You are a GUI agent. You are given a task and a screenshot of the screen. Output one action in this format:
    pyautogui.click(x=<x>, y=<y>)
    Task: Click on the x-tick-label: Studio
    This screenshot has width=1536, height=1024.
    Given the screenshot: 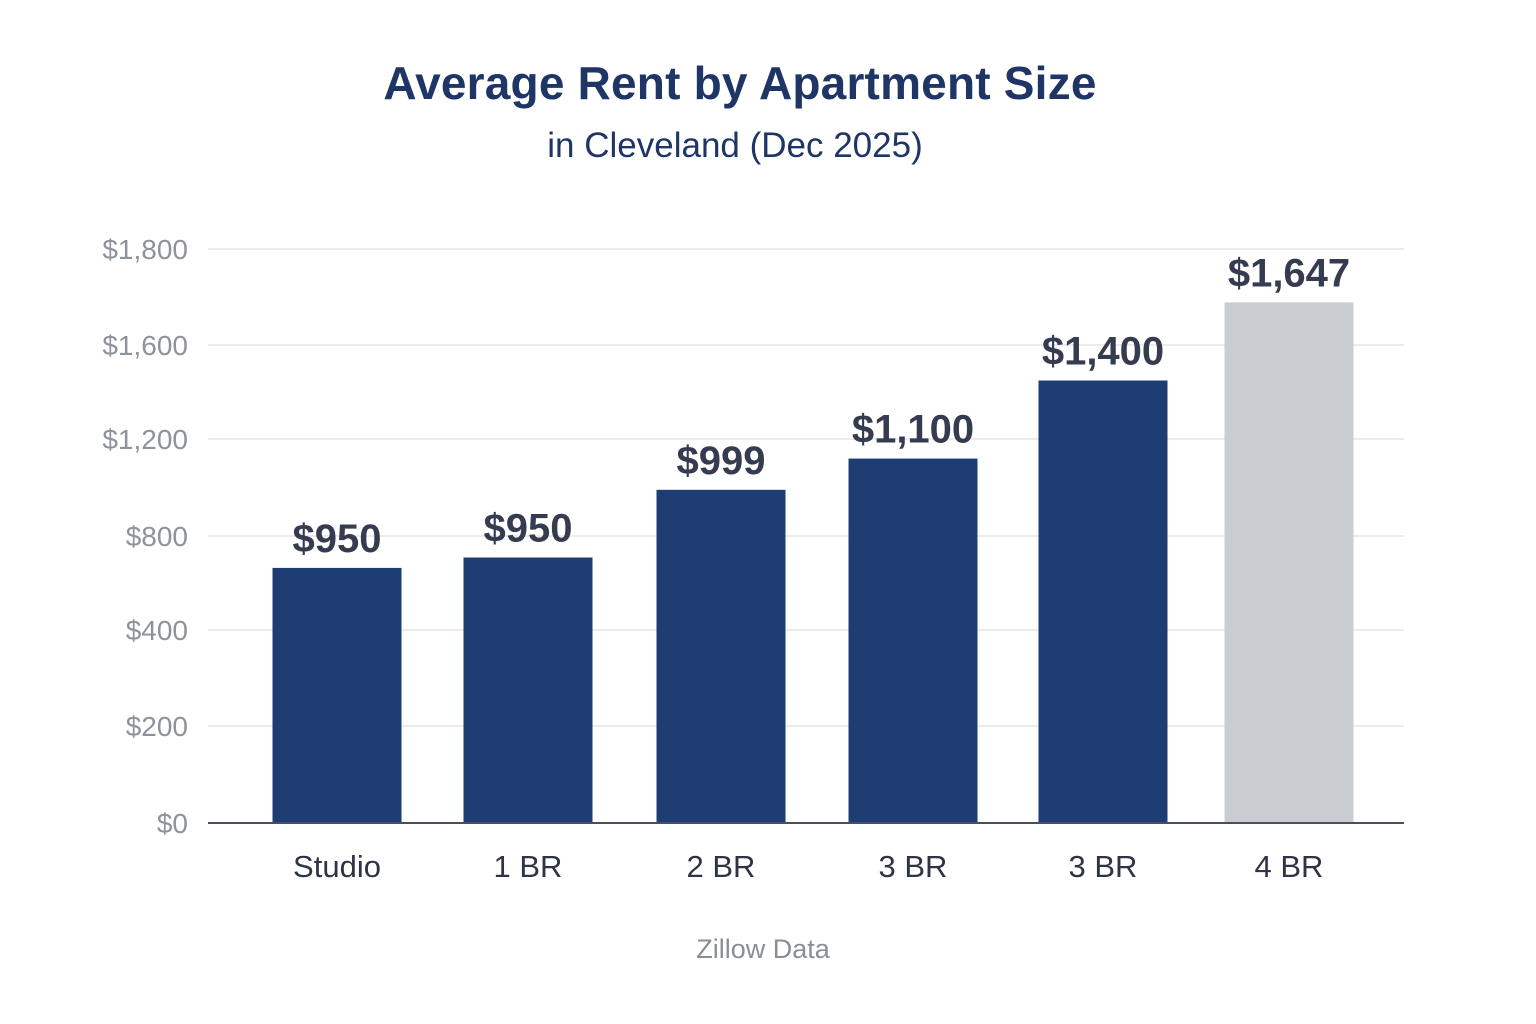 What is the action you would take?
    pyautogui.click(x=337, y=866)
    